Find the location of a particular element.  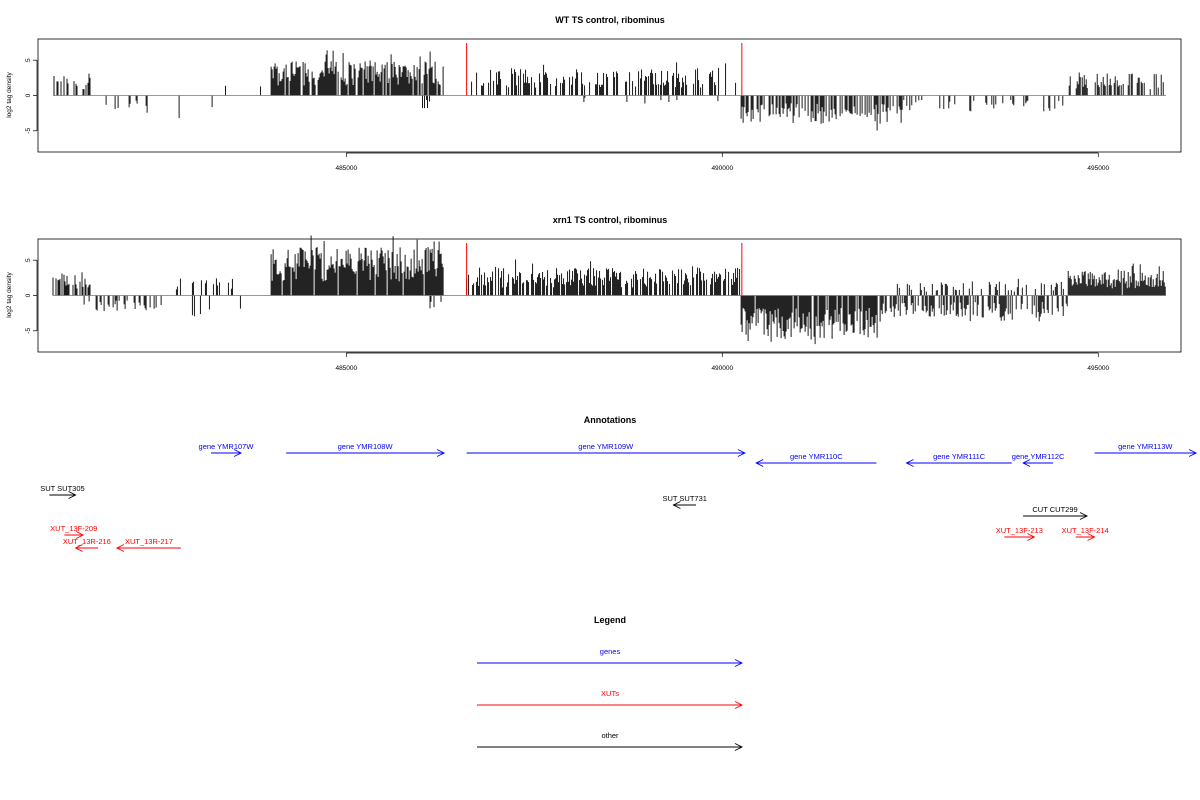

annotation-feature: XUT_13R-216 is located at coordinates (87, 544).